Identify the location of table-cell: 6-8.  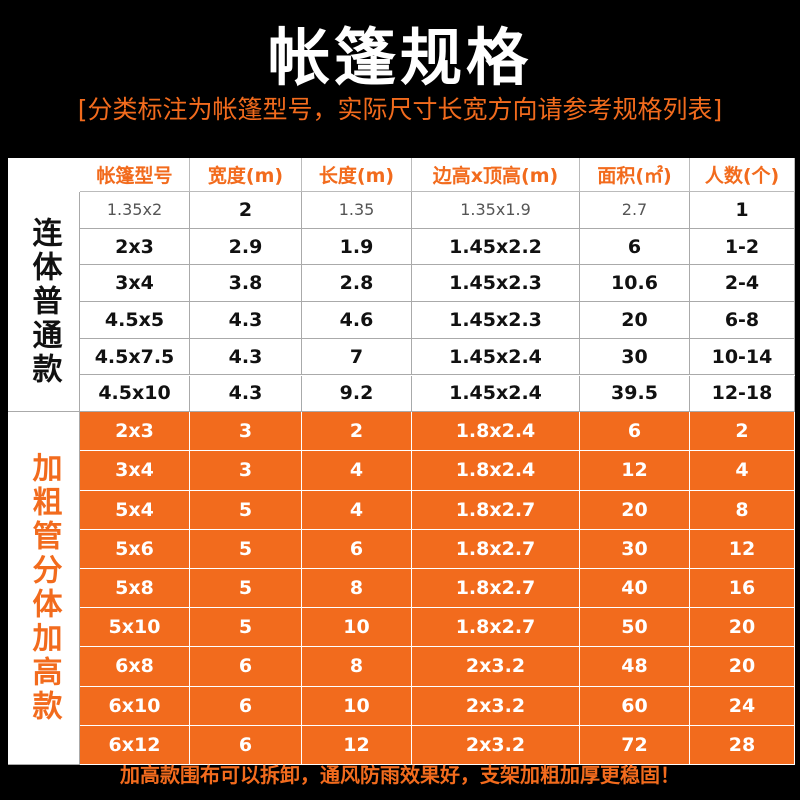
(742, 320).